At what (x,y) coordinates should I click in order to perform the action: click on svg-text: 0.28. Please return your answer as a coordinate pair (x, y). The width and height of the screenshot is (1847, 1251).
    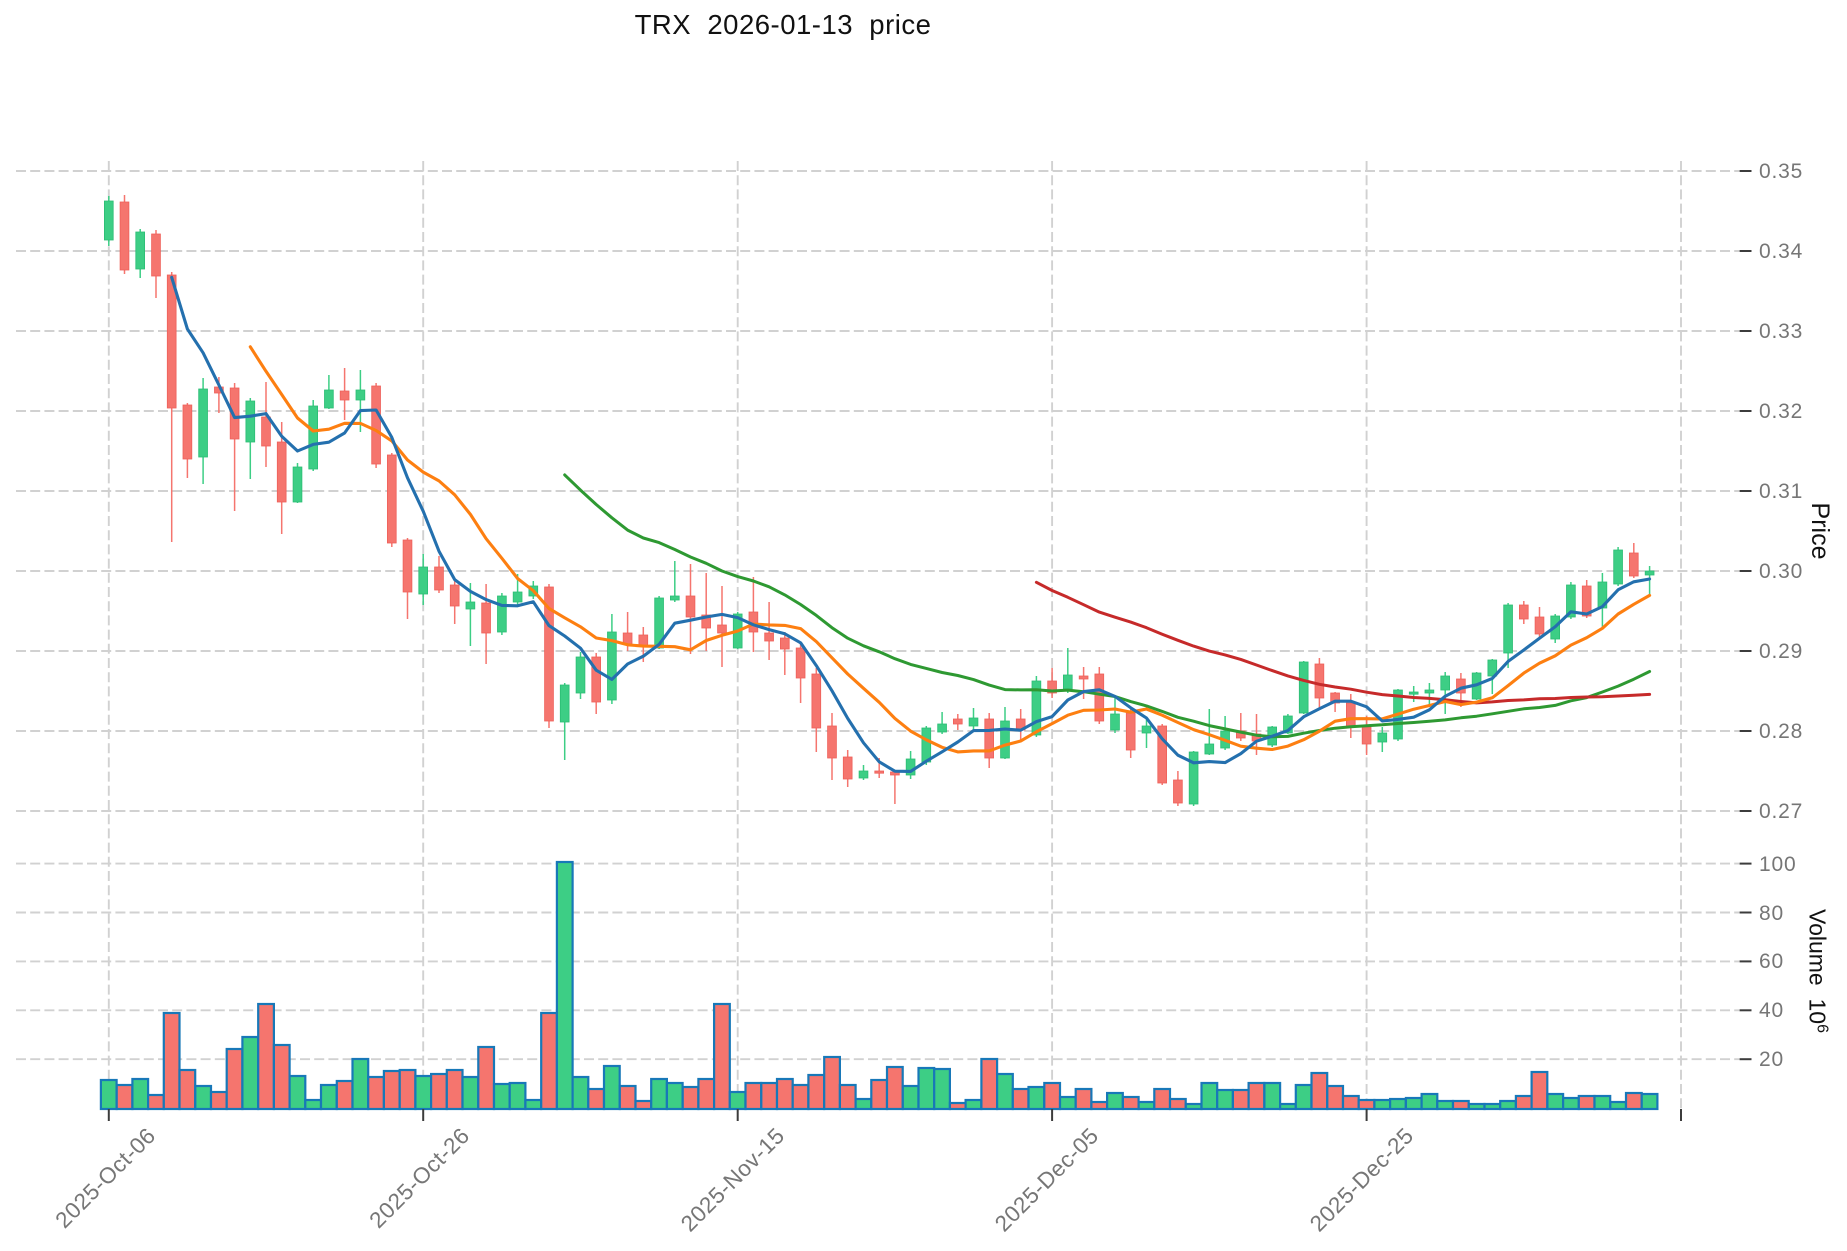
    Looking at the image, I should click on (1781, 731).